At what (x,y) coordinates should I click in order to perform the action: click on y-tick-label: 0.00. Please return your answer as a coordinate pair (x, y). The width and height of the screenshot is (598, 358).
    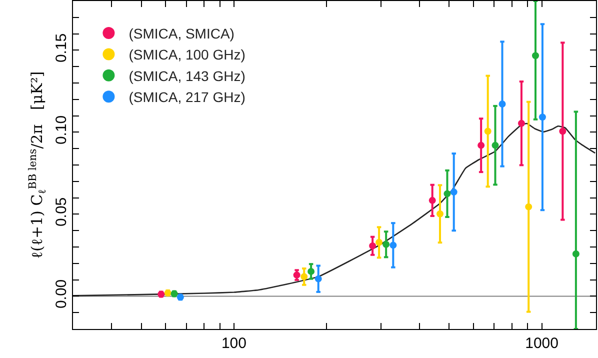
    Looking at the image, I should click on (61, 294).